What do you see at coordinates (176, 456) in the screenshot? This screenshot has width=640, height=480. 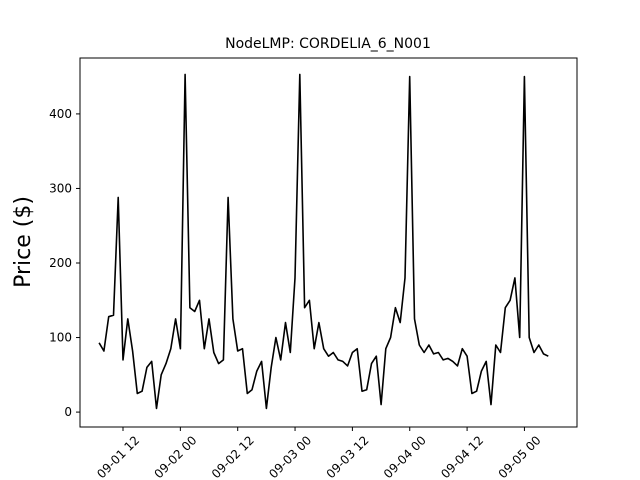 I see `x-tick-label: 09-02 00` at bounding box center [176, 456].